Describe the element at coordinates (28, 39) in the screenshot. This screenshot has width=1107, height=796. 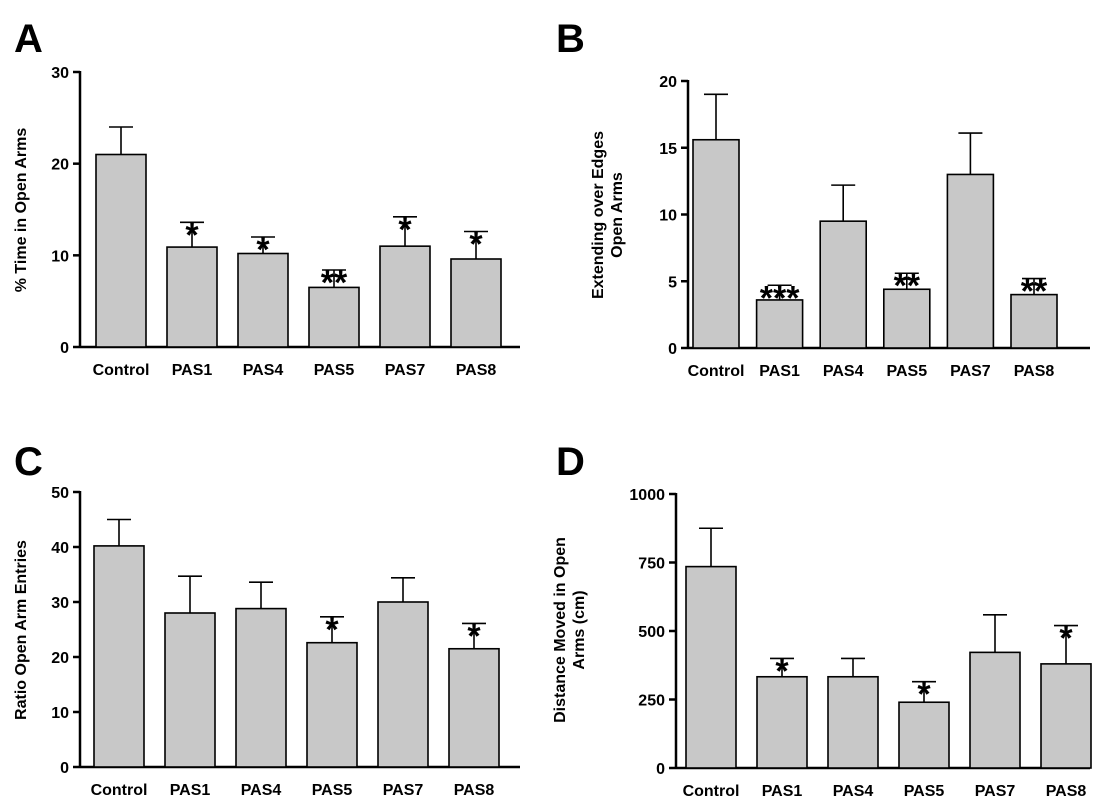
I see `panel-letter: A` at that location.